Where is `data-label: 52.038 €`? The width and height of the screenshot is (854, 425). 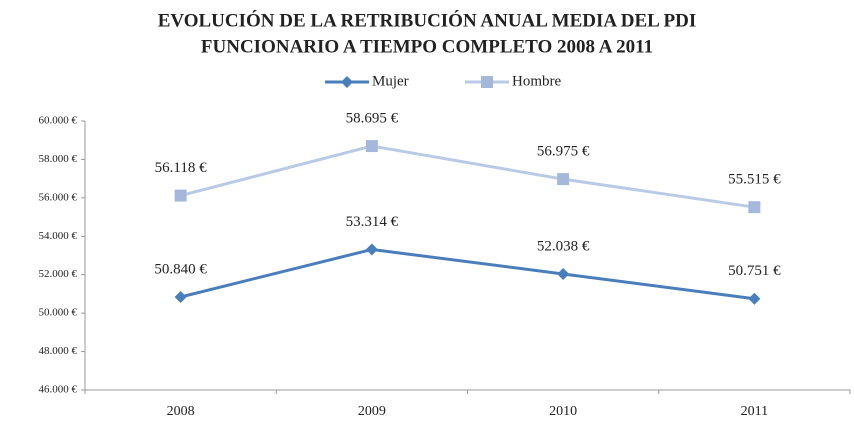 data-label: 52.038 € is located at coordinates (563, 246).